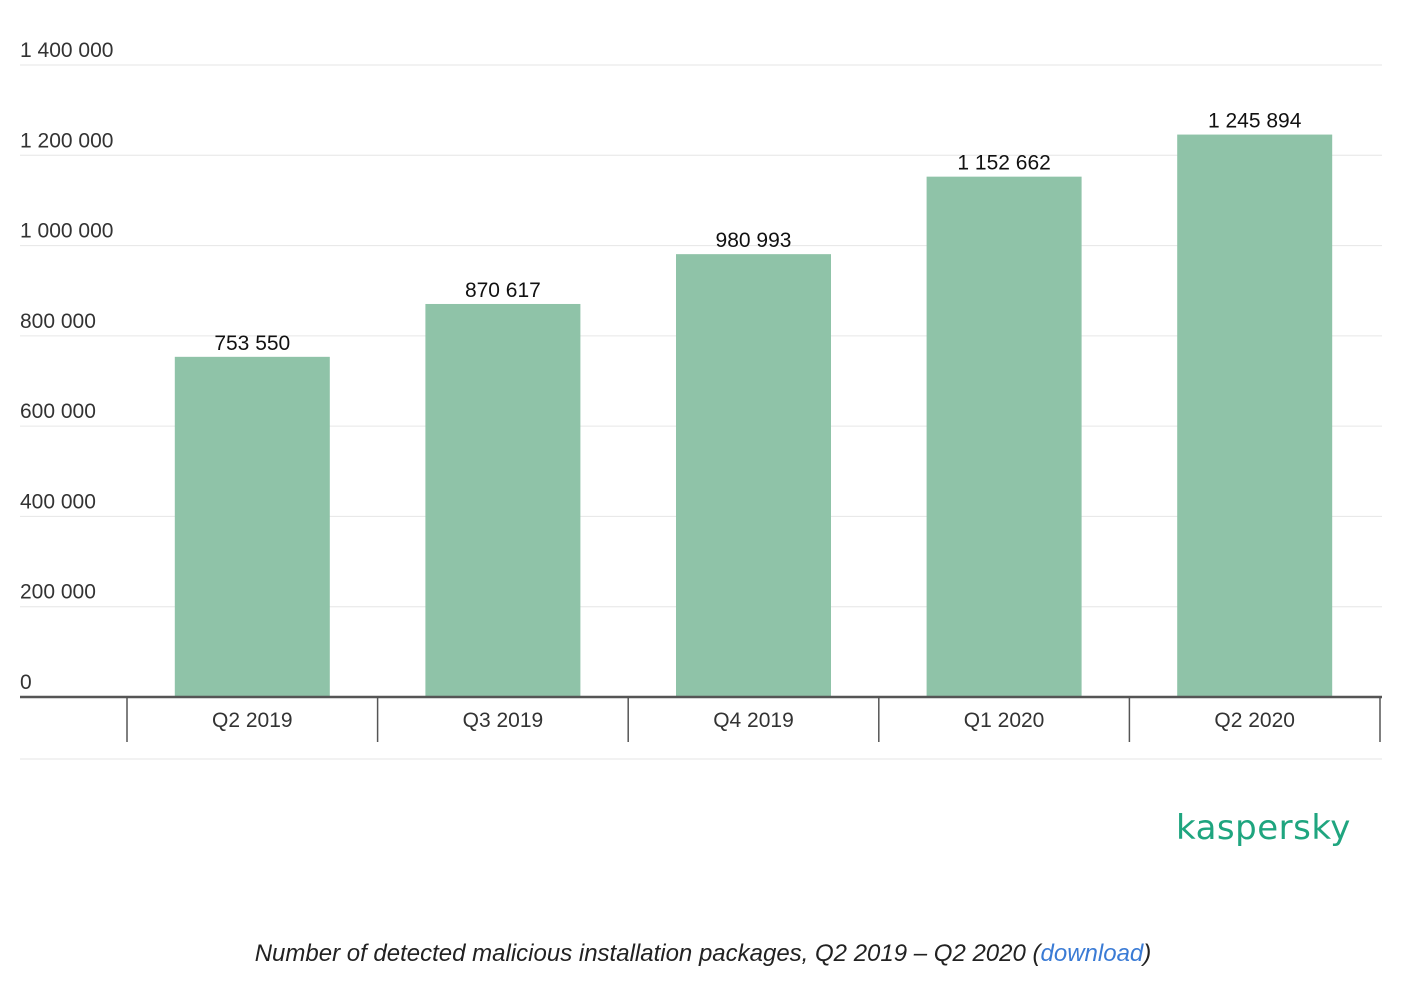 The width and height of the screenshot is (1406, 990). Describe the element at coordinates (1147, 953) in the screenshot. I see `caption-close-paren: )` at that location.